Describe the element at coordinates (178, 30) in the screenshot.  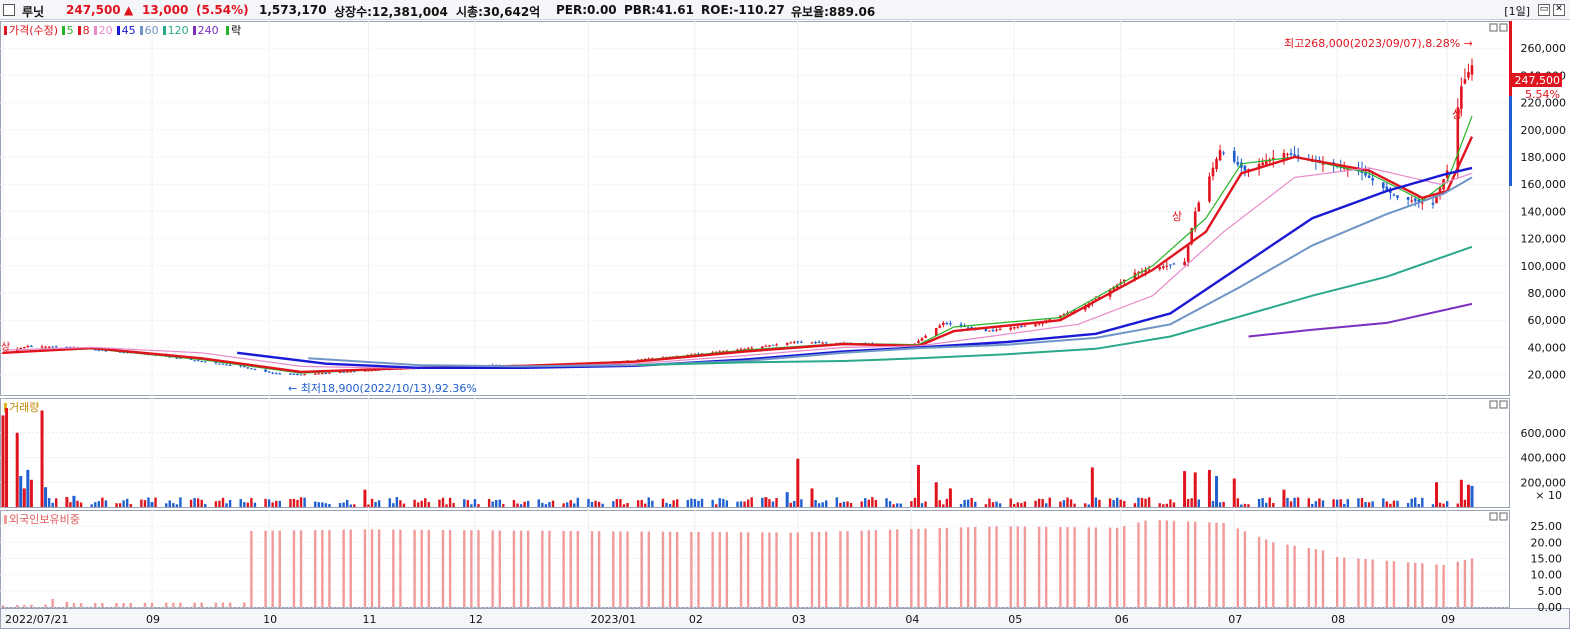
I see `ma-legend-label: 120` at that location.